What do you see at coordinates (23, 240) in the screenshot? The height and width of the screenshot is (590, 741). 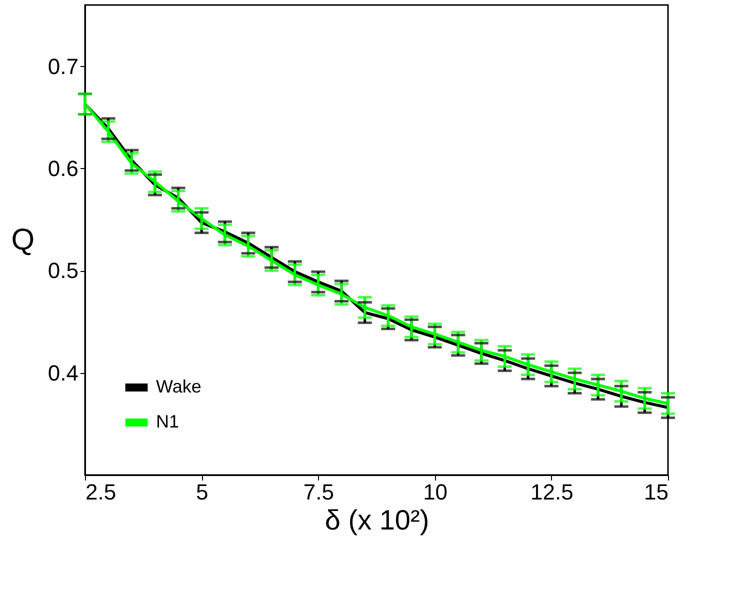 I see `y-axis-title: Q` at bounding box center [23, 240].